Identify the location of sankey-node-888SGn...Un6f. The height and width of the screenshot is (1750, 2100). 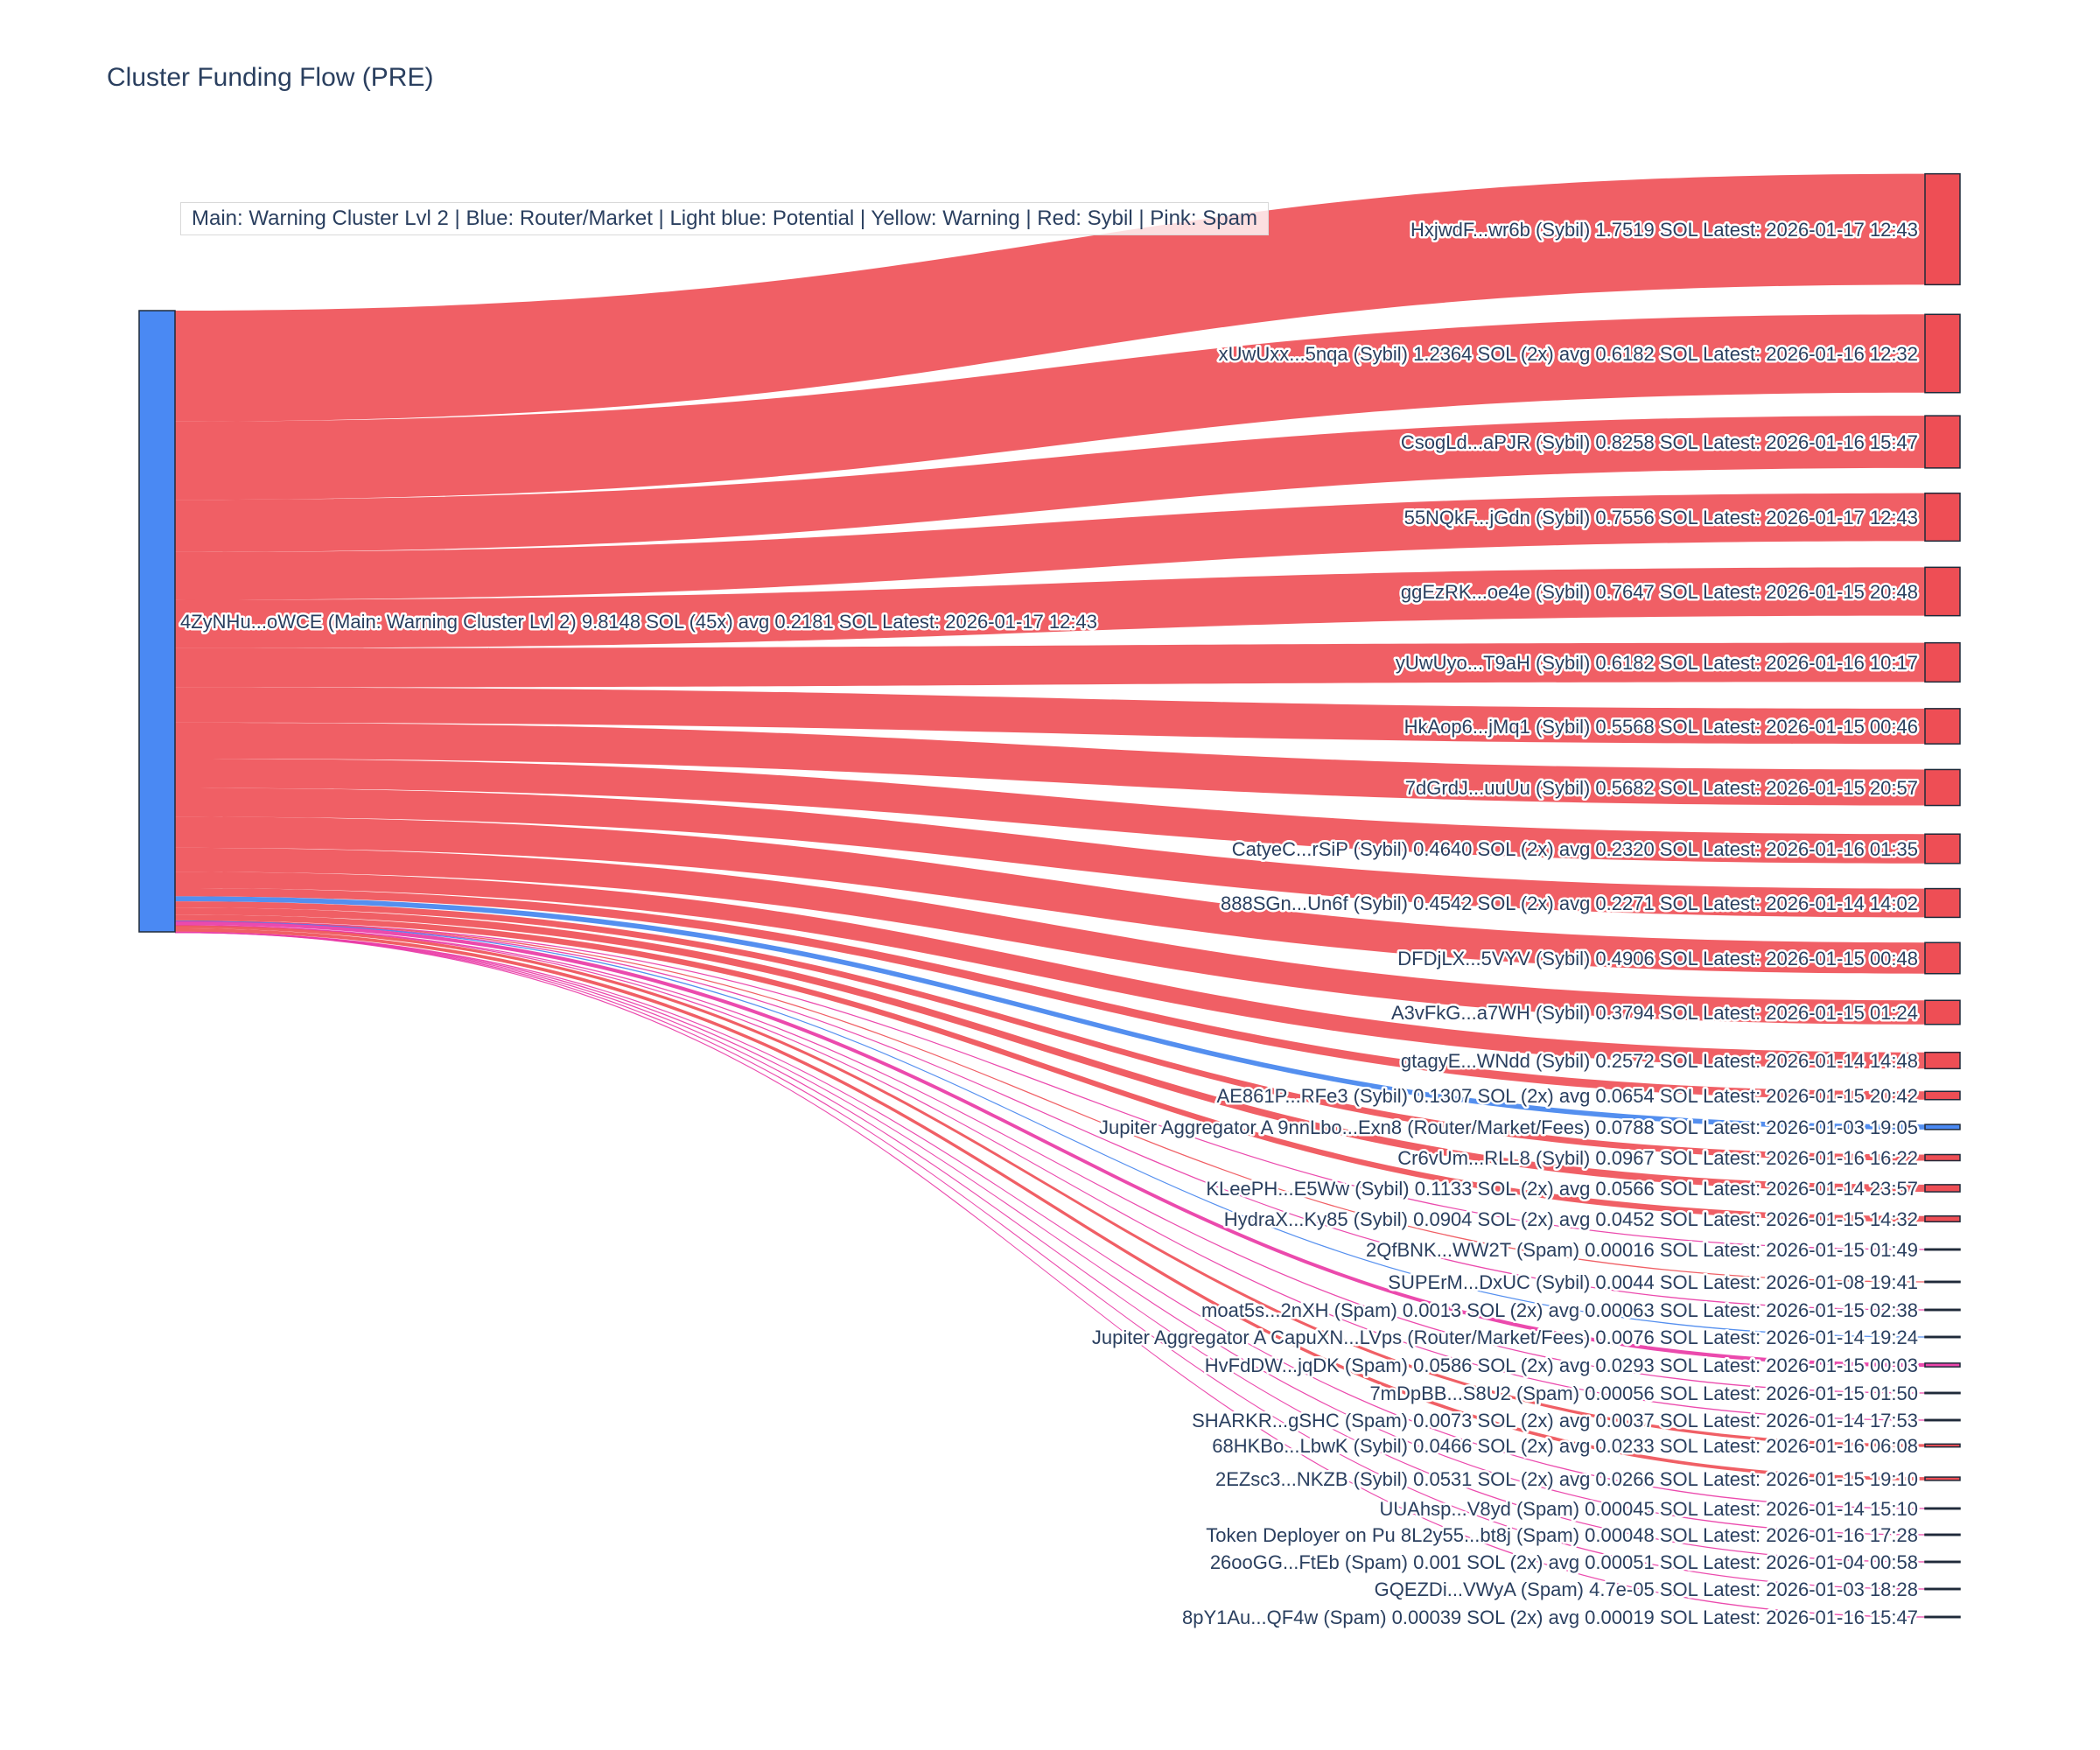
(1942, 903).